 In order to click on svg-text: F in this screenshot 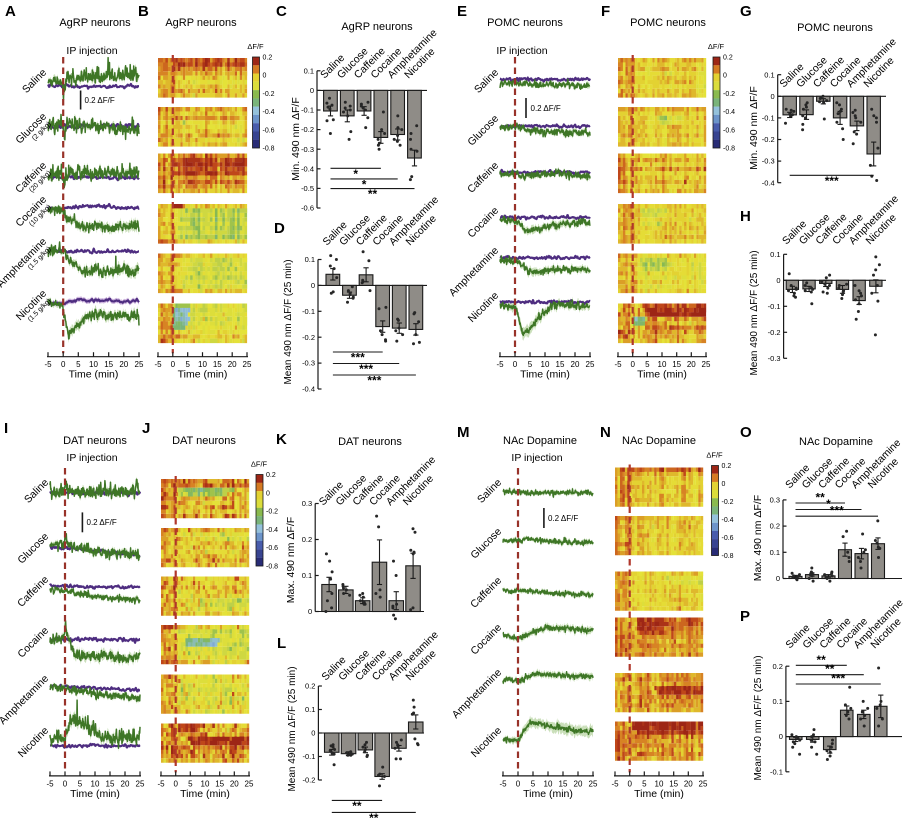, I will do `click(605, 11)`.